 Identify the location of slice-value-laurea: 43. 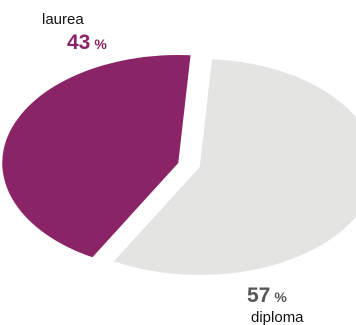
(78, 42).